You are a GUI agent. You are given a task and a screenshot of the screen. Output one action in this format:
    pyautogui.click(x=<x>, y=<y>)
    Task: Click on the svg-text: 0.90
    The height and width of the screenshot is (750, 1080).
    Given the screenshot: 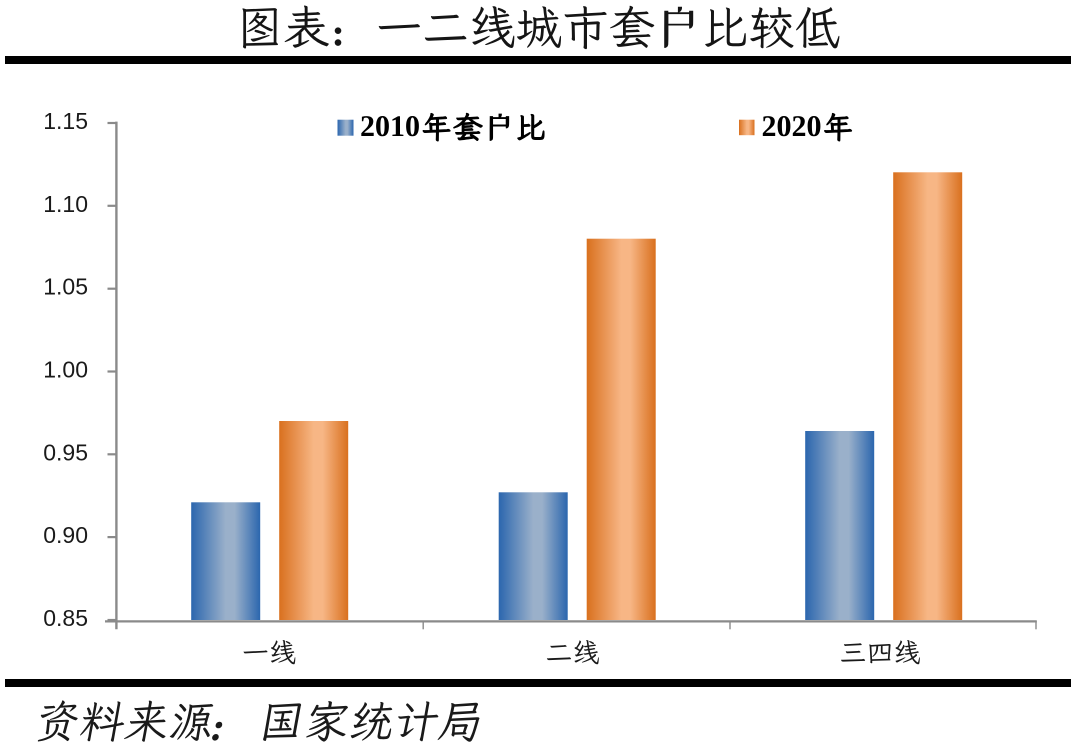 What is the action you would take?
    pyautogui.click(x=65, y=535)
    